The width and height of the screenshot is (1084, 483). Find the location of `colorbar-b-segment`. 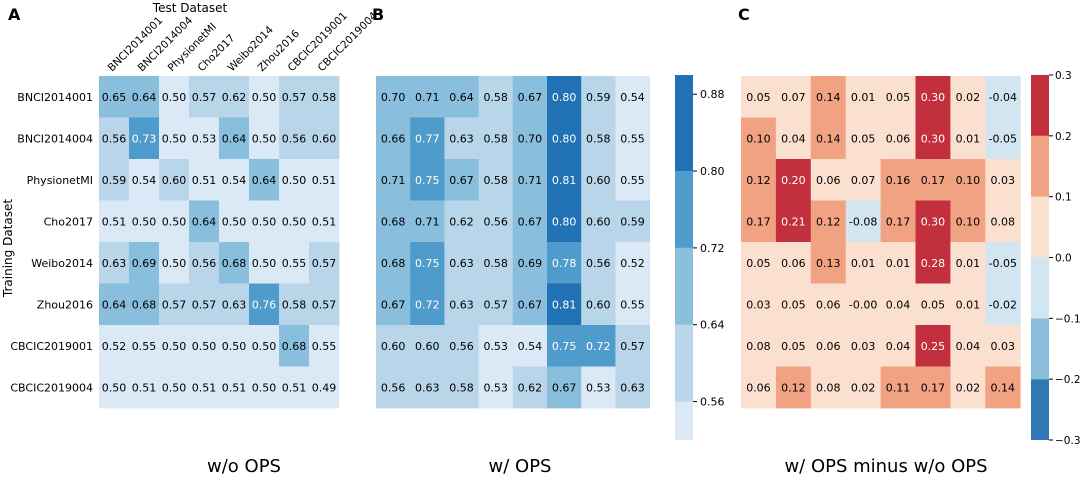

colorbar-b-segment is located at coordinates (684, 123).